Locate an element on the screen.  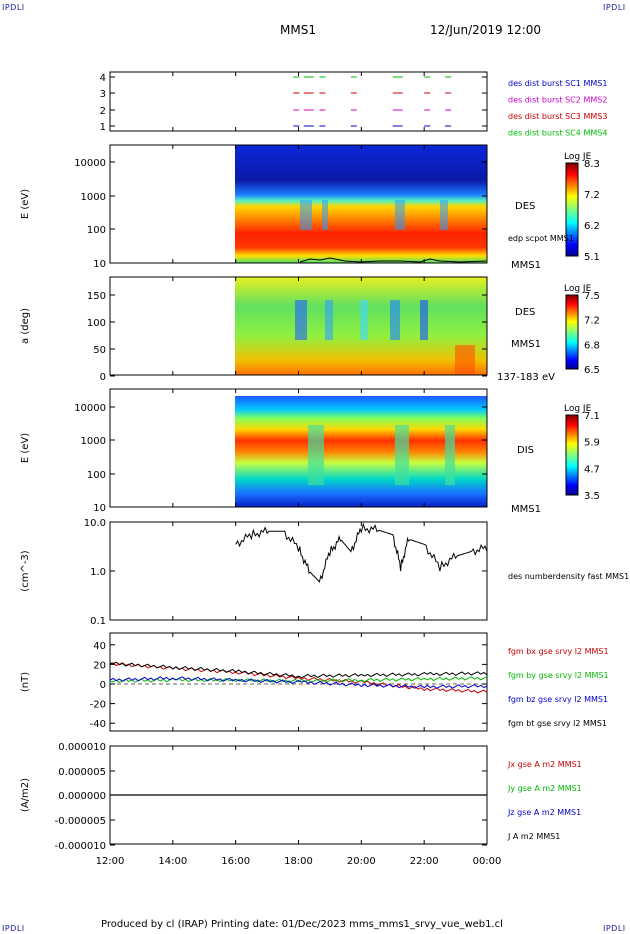
des-pitch-cbar-title: Log JE is located at coordinates (578, 289).